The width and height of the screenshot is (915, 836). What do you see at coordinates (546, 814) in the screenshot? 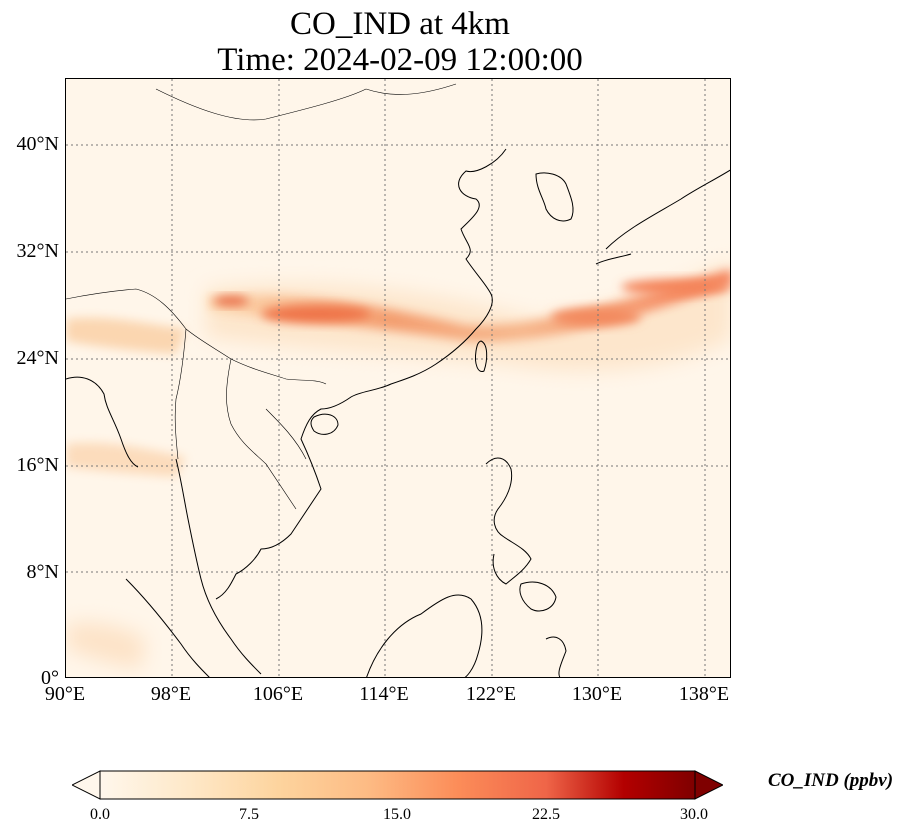
I see `colorbar-tick-label: 22.5` at bounding box center [546, 814].